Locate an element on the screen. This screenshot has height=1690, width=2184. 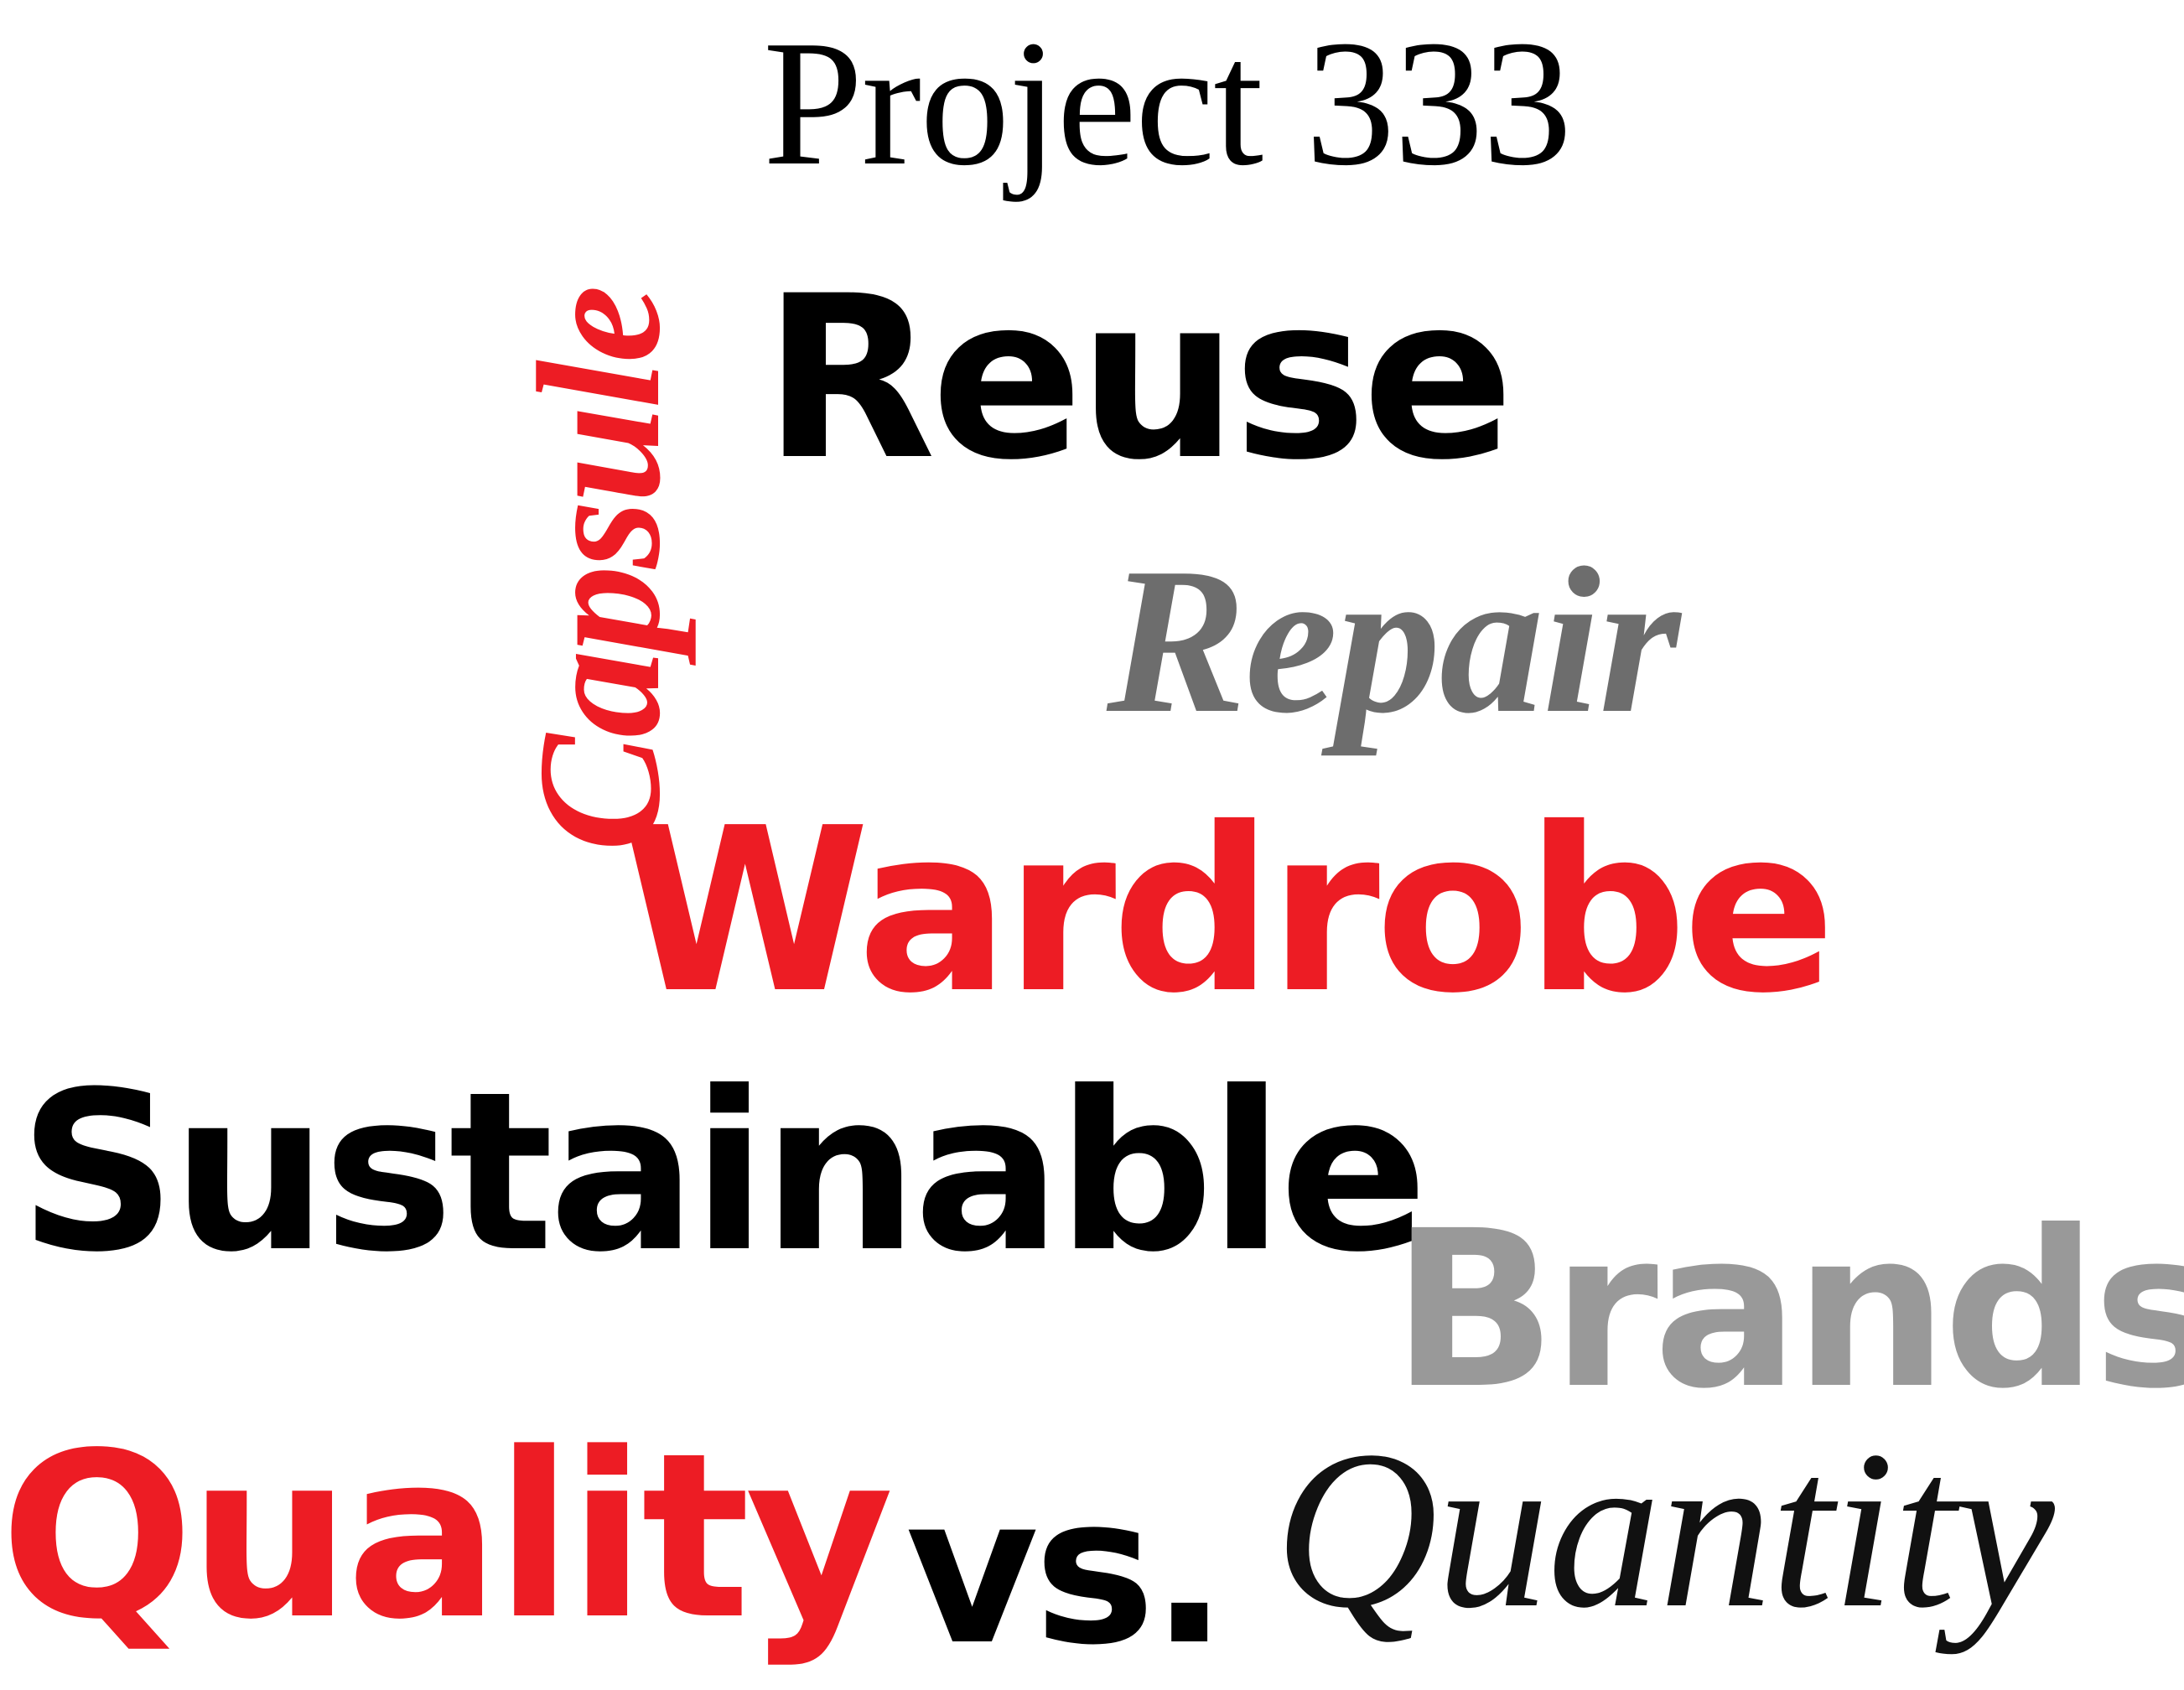
word-wardrobe: Wardrobe is located at coordinates (1228, 911).